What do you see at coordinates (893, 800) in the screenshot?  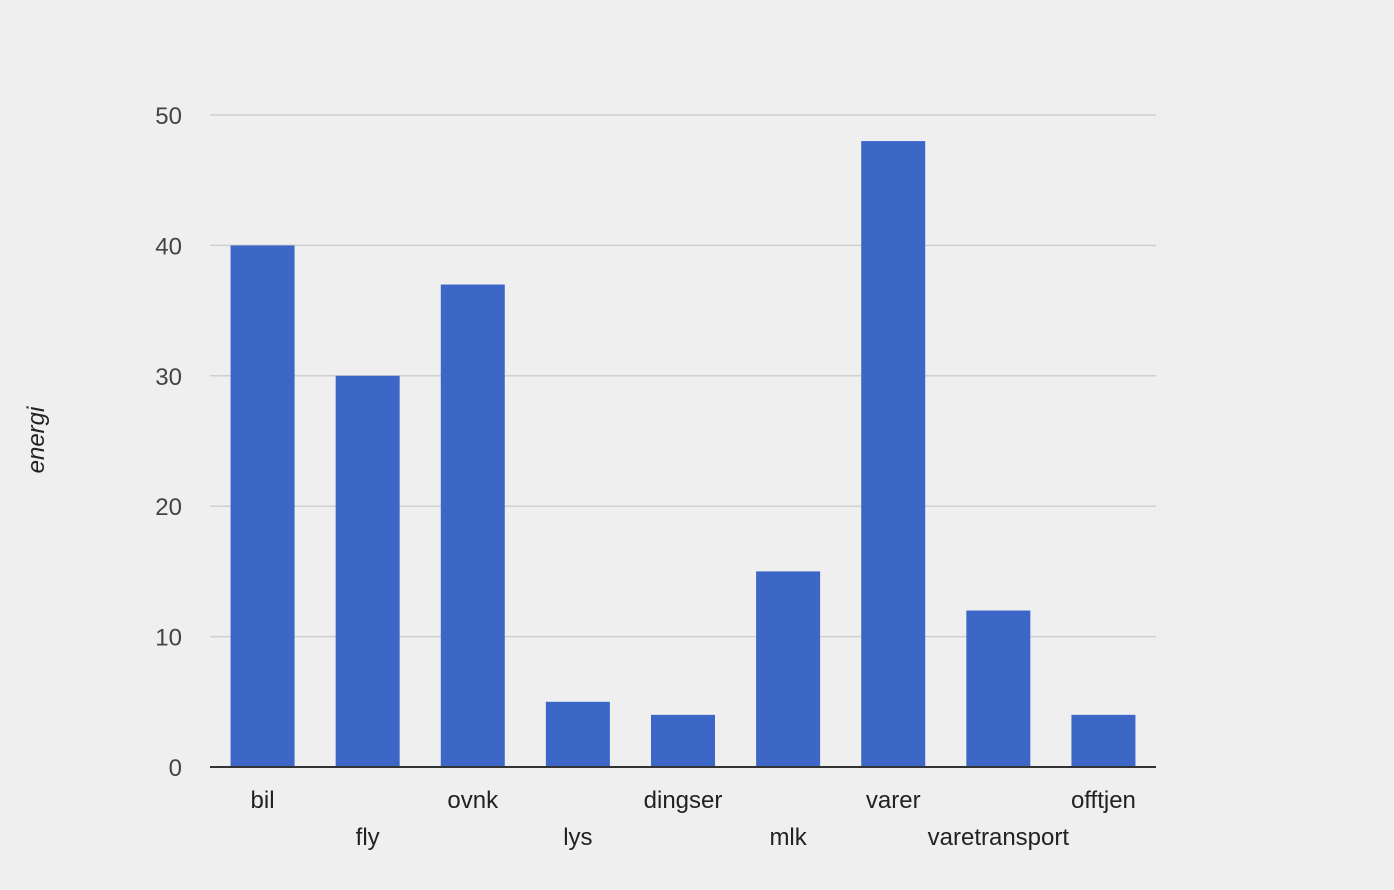 I see `x-tick-label: varer` at bounding box center [893, 800].